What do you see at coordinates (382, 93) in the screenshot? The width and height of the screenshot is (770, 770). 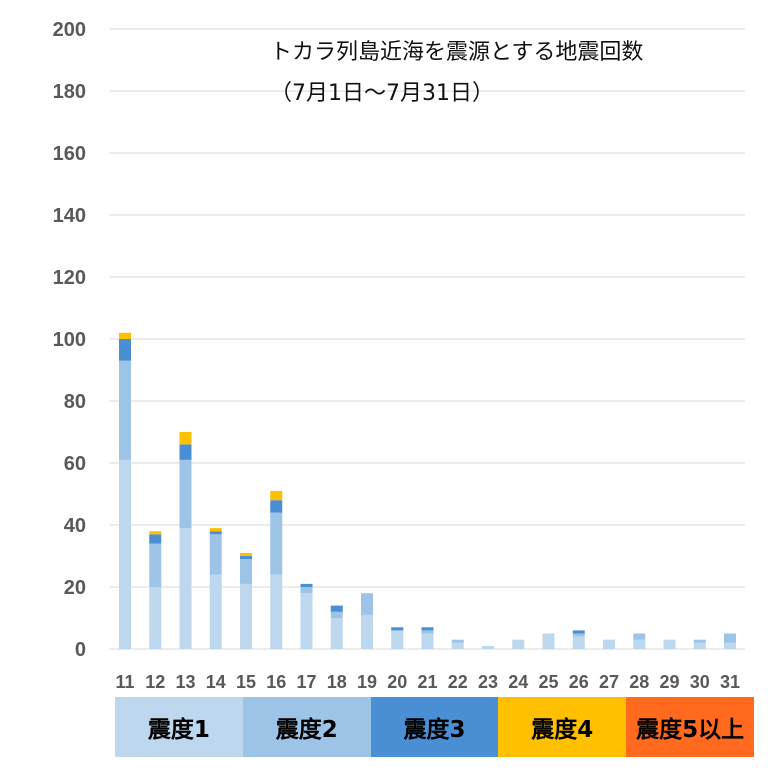 I see `chart-subtitle: （7月1日～7月31日）` at bounding box center [382, 93].